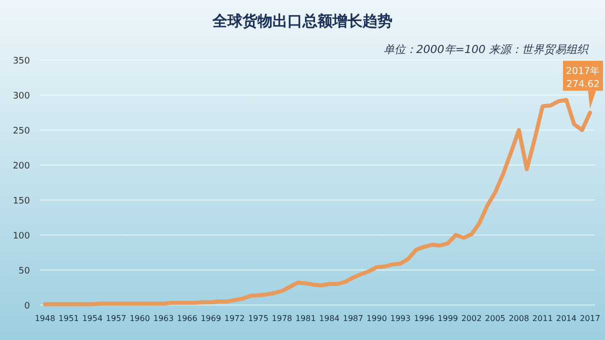 This screenshot has height=340, width=605. What do you see at coordinates (353, 318) in the screenshot?
I see `x-tick-label: 1987` at bounding box center [353, 318].